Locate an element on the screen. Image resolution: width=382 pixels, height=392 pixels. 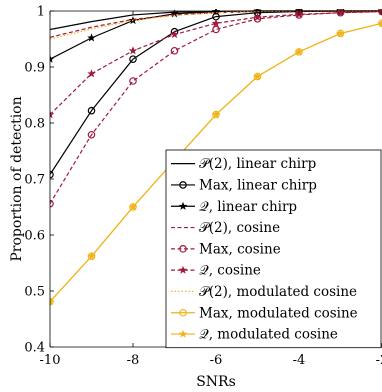
x-axis-label: SNRs is located at coordinates (216, 382).